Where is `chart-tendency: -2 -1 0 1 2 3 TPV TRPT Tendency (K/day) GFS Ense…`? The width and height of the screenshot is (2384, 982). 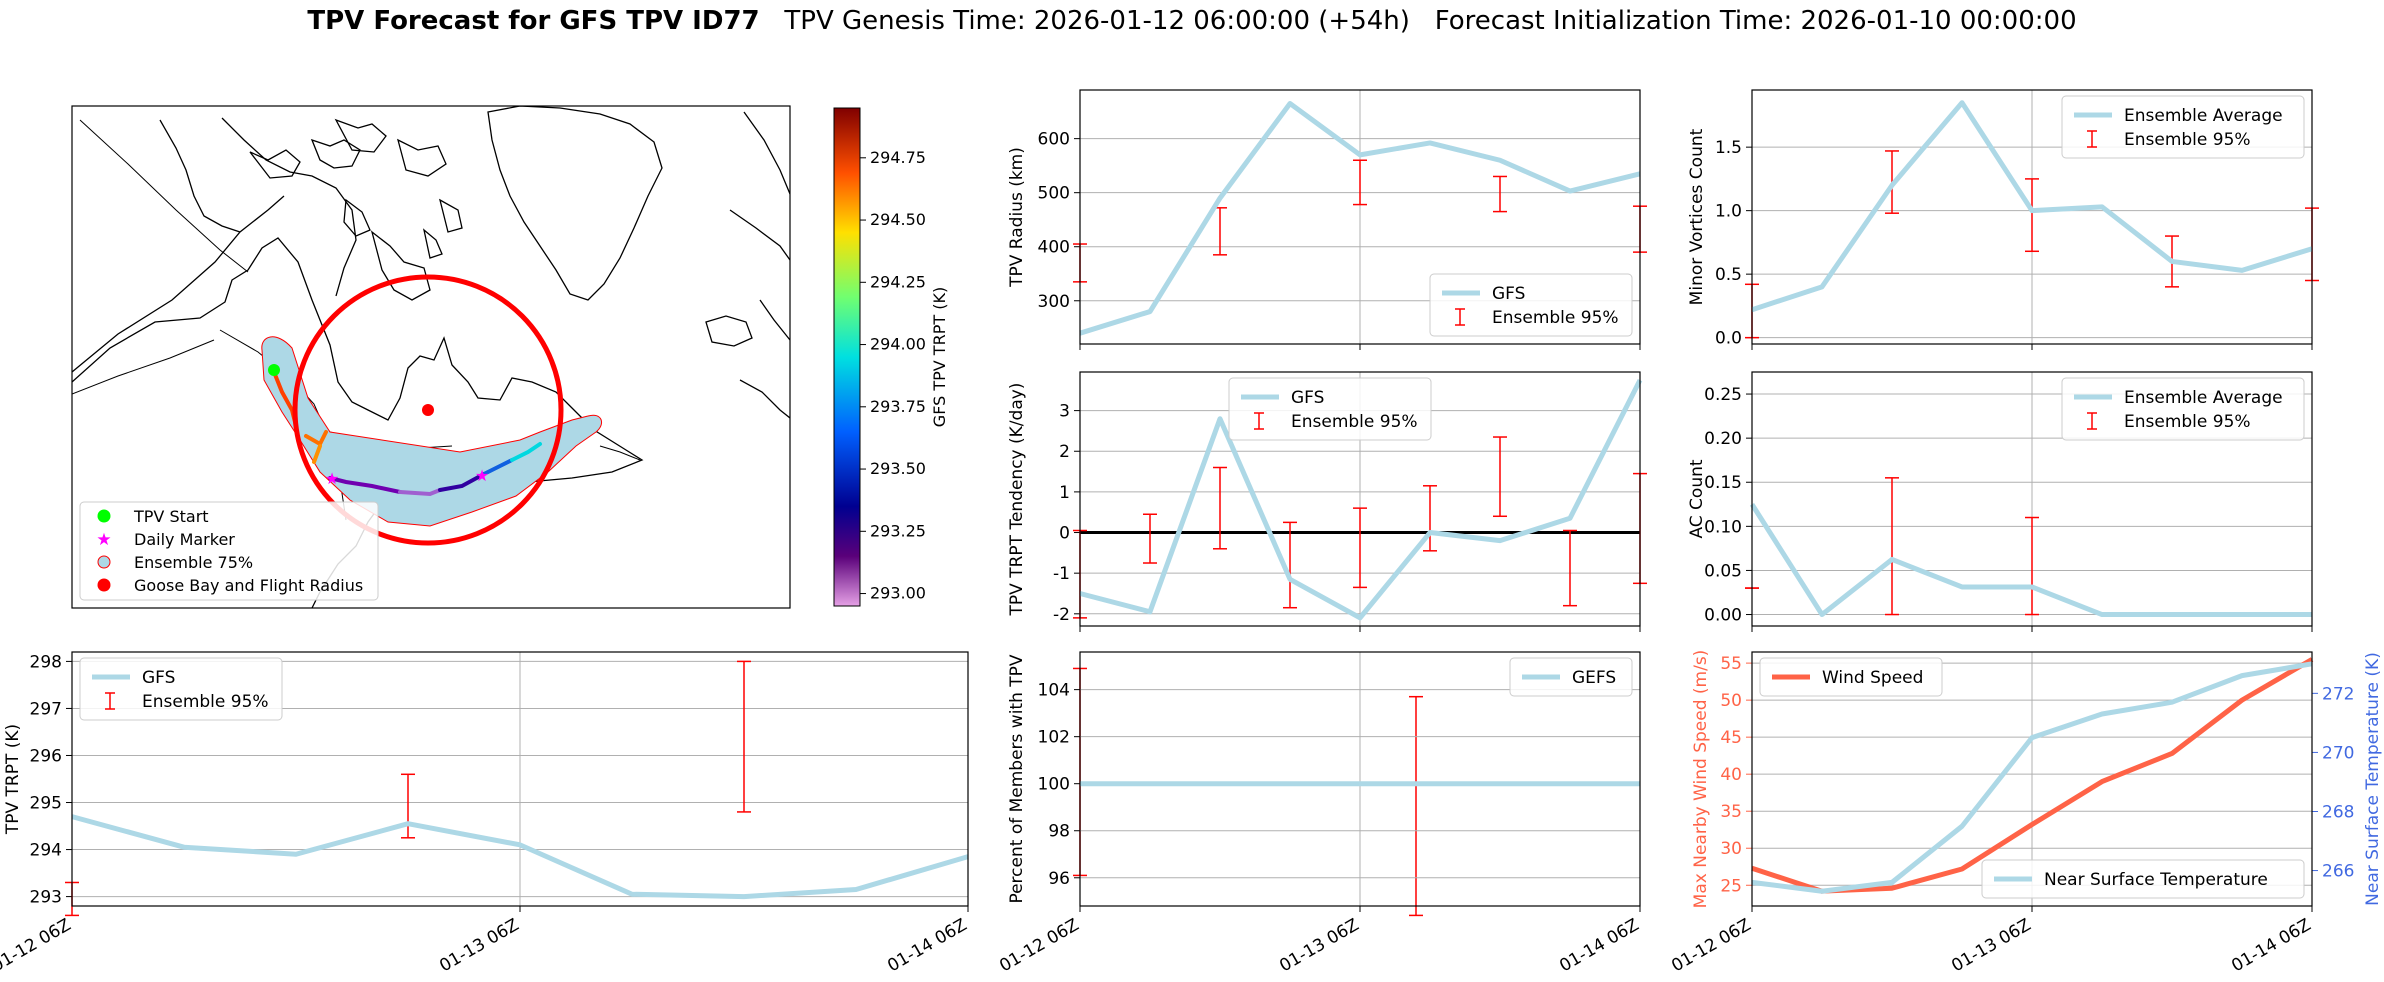 chart-tendency: -2 -1 0 1 2 3 TPV TRPT Tendency (K/day) GFS Ense… is located at coordinates (1327, 501).